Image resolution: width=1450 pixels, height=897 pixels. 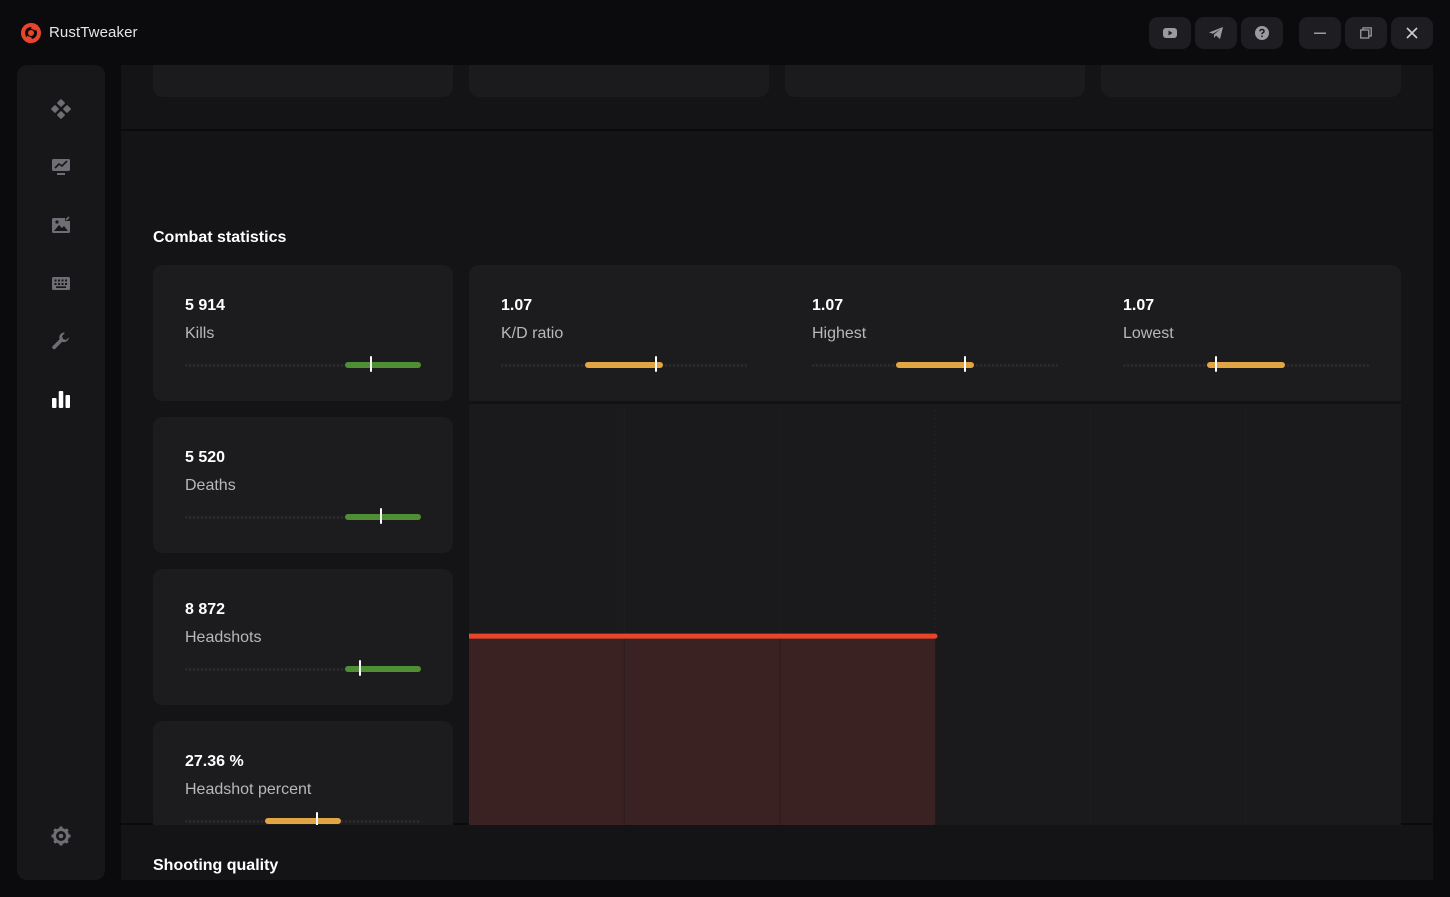 I want to click on kd-highest: 1.07 Highest, so click(x=920, y=333).